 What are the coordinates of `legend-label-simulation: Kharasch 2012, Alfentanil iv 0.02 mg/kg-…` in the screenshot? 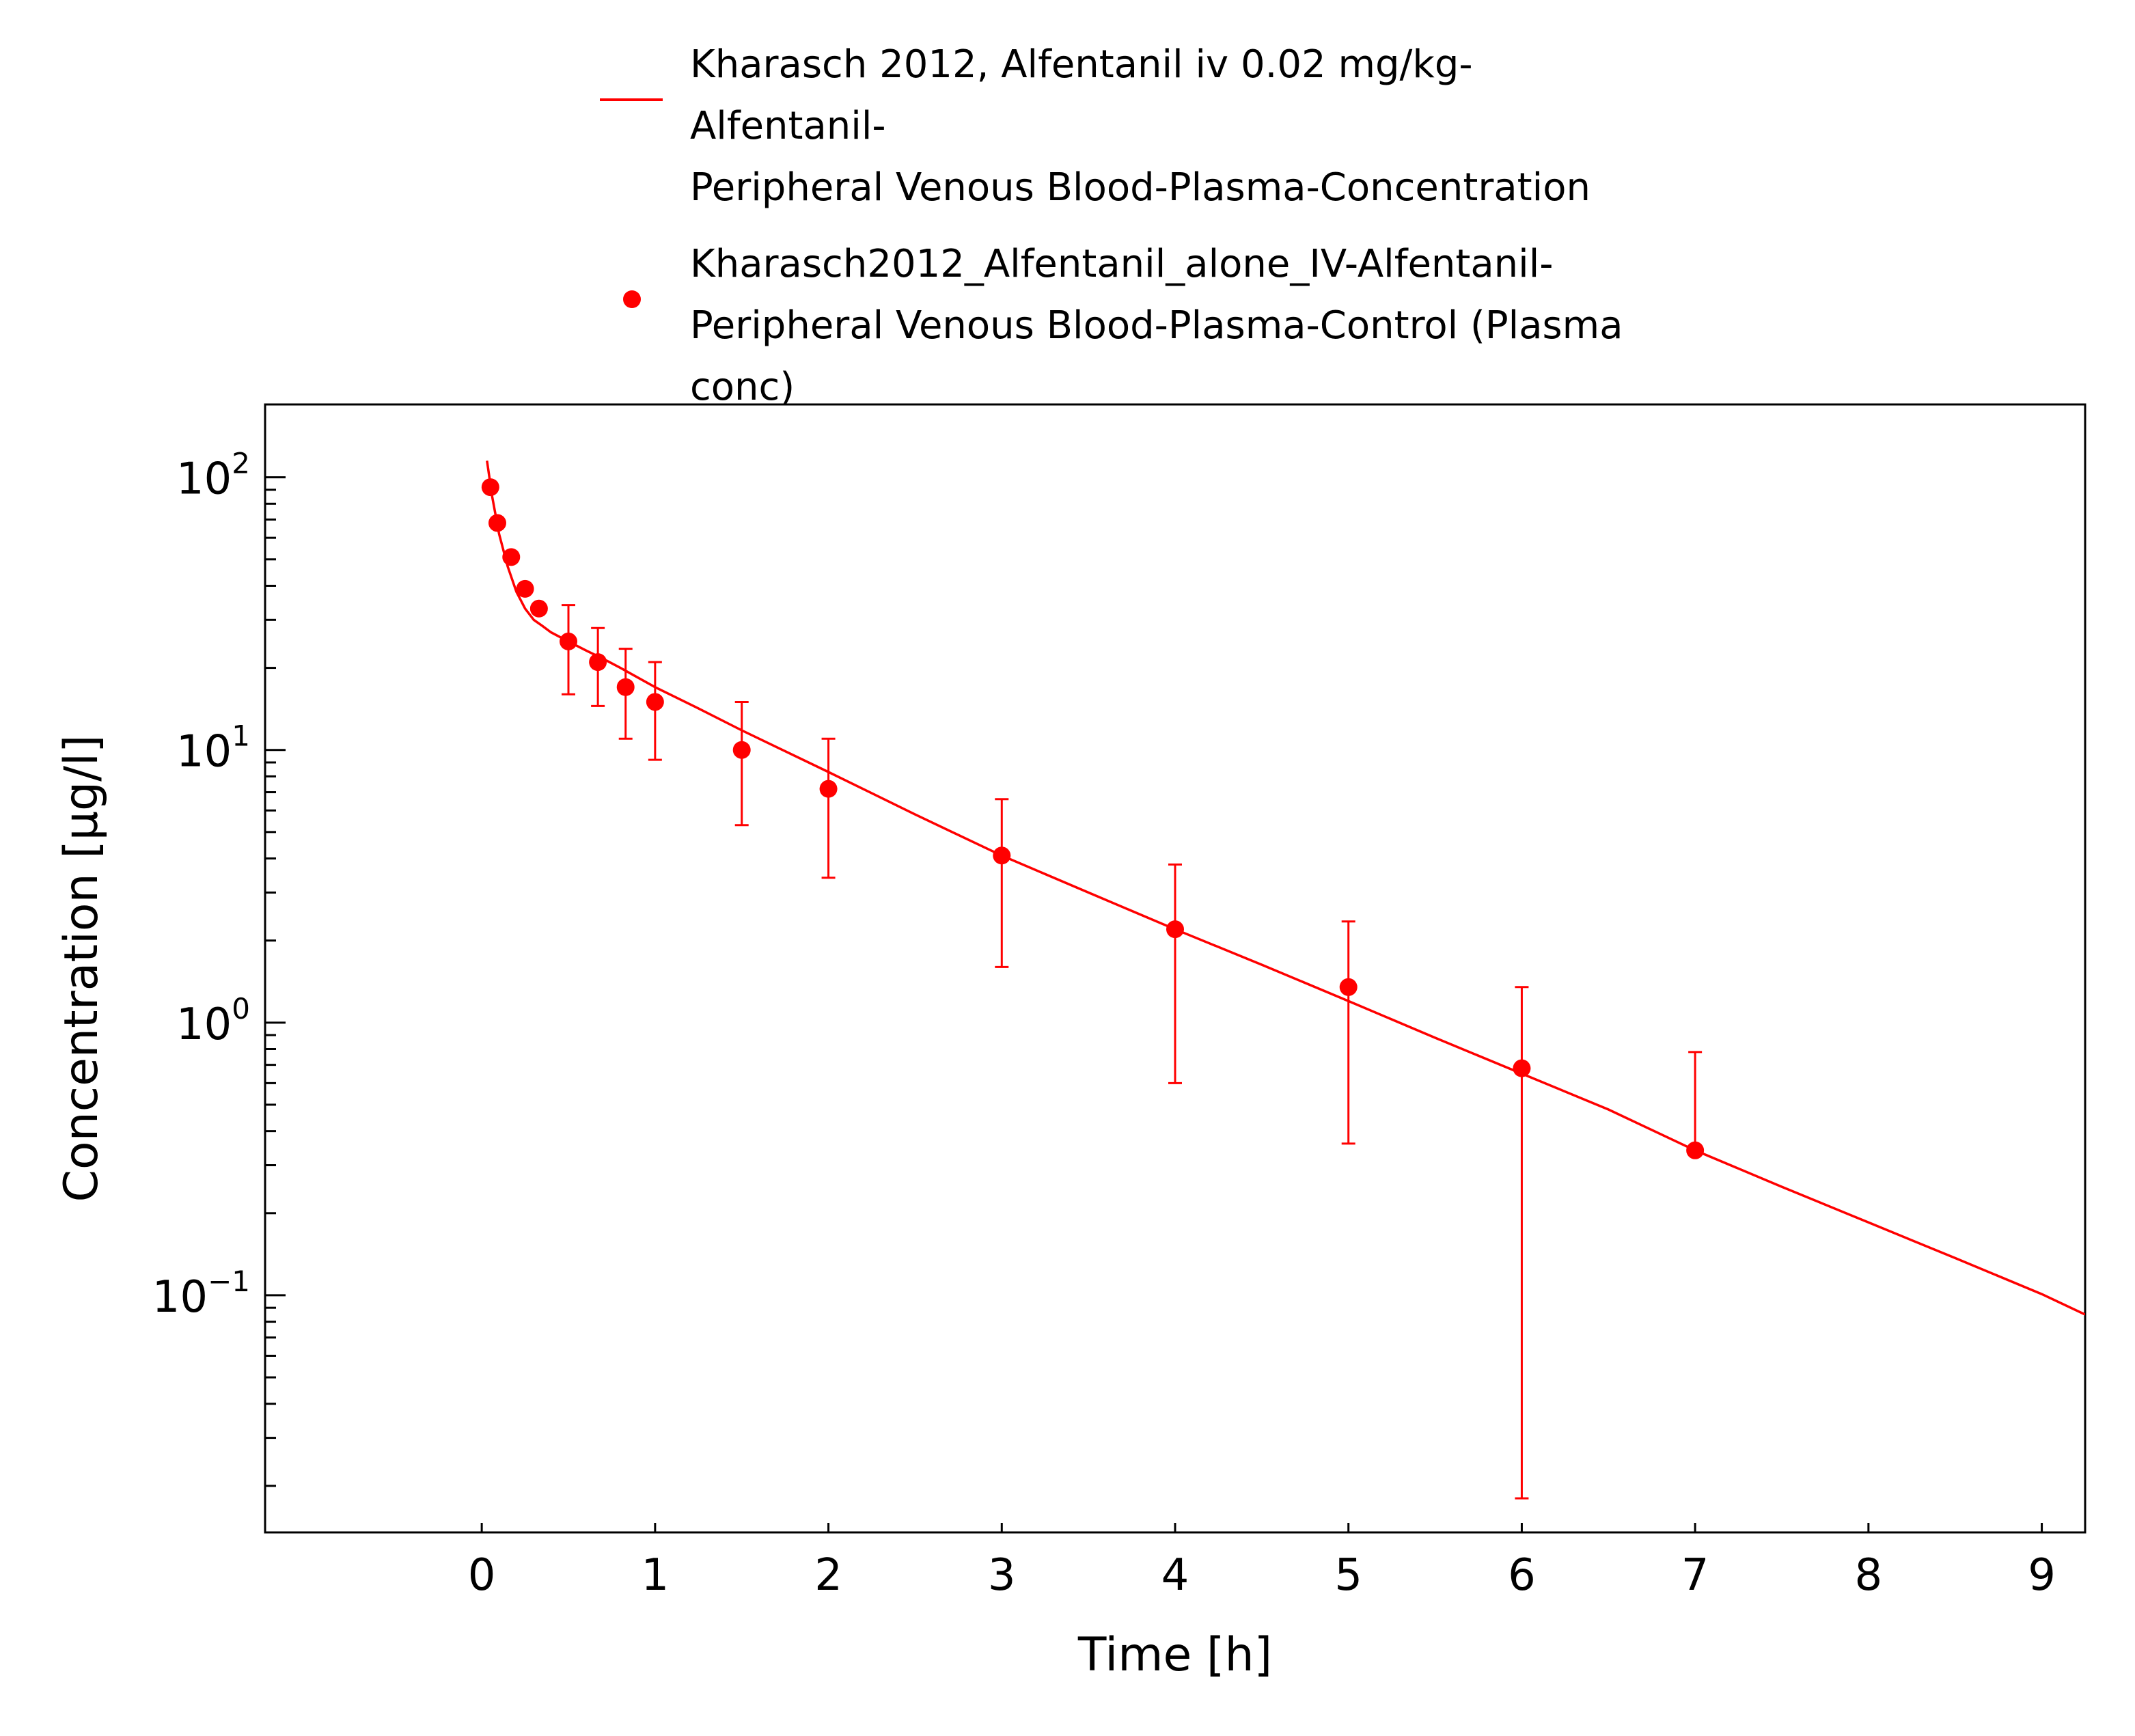 It's located at (1140, 126).